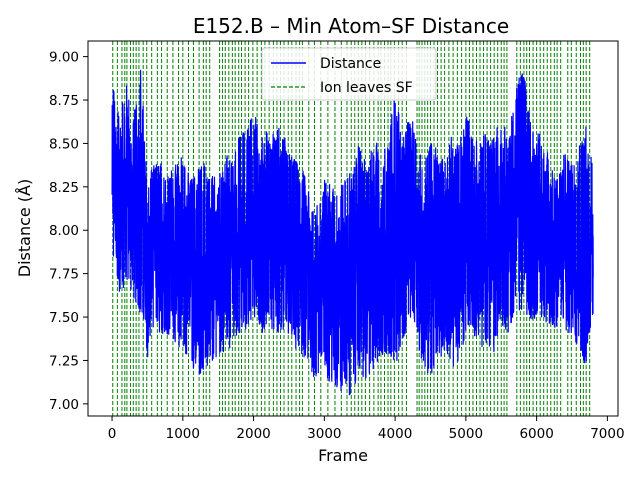  I want to click on legend-distance-label: Distance, so click(350, 64).